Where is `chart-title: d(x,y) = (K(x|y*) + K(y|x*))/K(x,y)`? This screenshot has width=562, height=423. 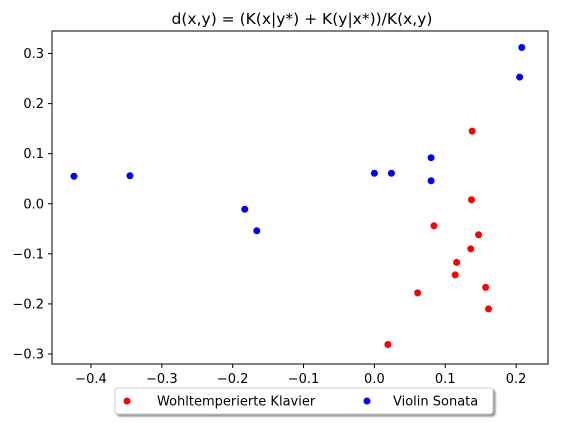 chart-title: d(x,y) = (K(x|y*) + K(y|x*))/K(x,y) is located at coordinates (302, 19).